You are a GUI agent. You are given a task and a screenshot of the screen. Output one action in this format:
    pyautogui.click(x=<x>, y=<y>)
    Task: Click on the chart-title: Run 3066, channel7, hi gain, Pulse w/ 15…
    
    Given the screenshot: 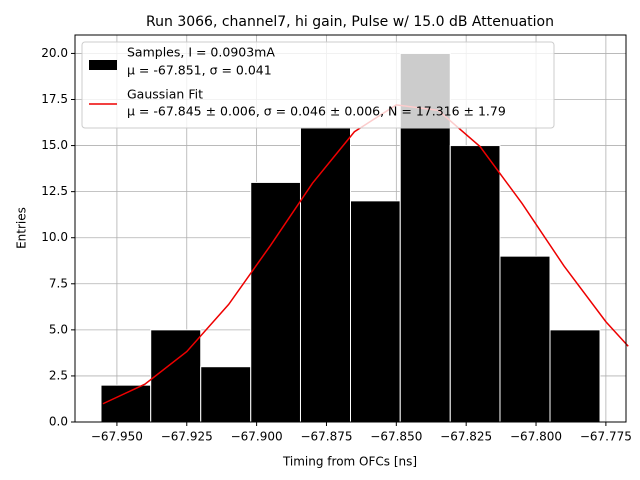 What is the action you would take?
    pyautogui.click(x=350, y=22)
    